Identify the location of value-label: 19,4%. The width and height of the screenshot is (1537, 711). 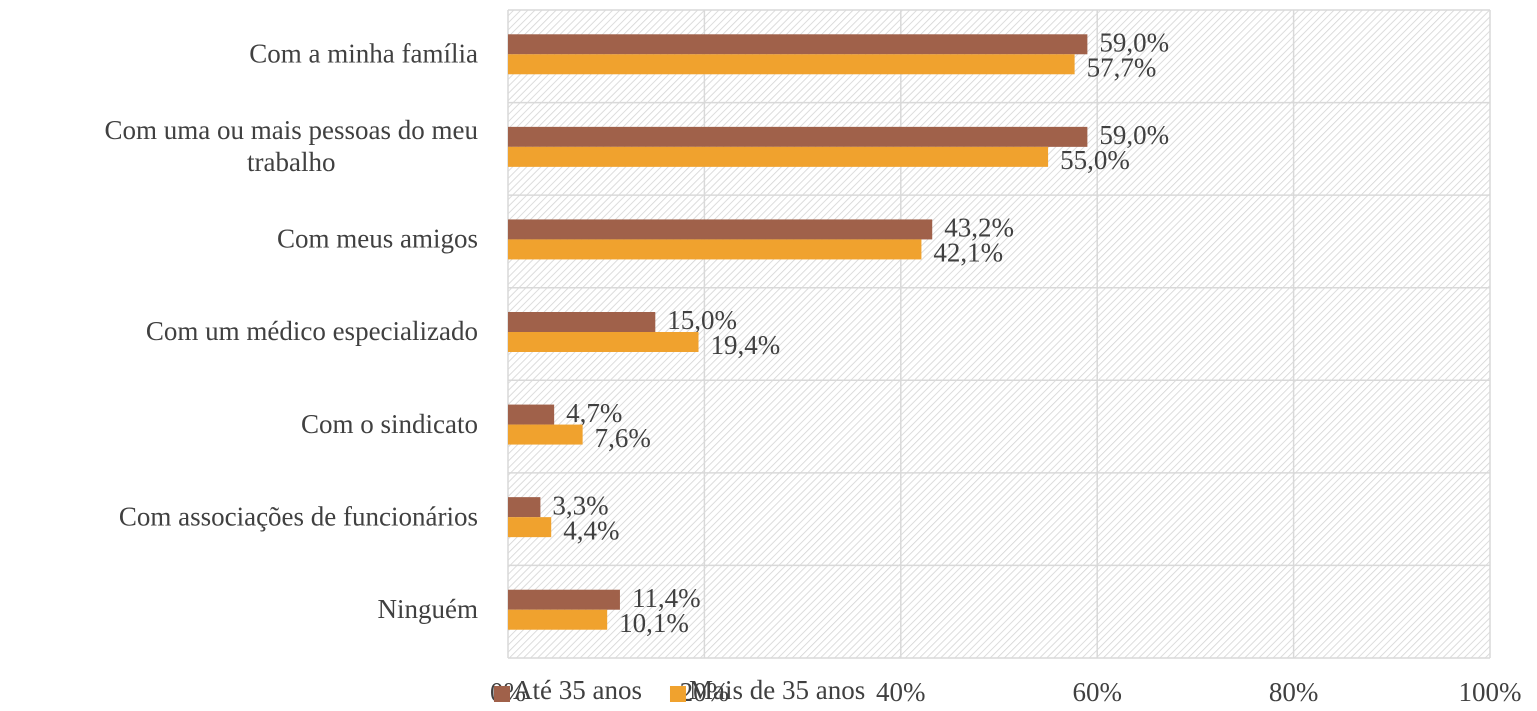
(746, 345).